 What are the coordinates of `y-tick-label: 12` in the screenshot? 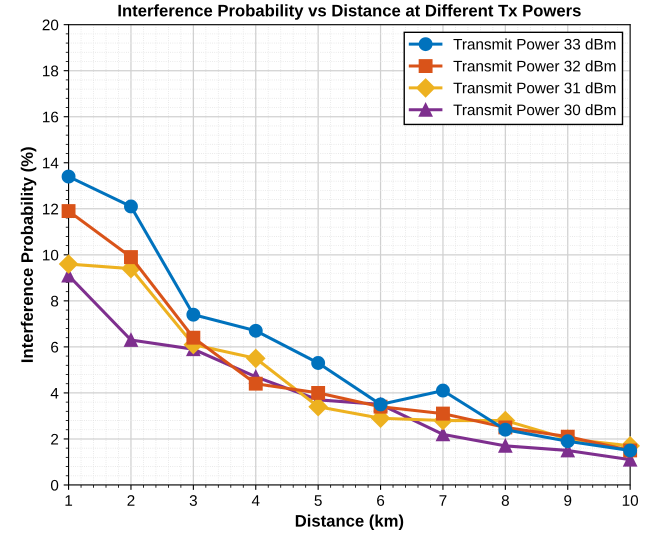 It's located at (50, 209).